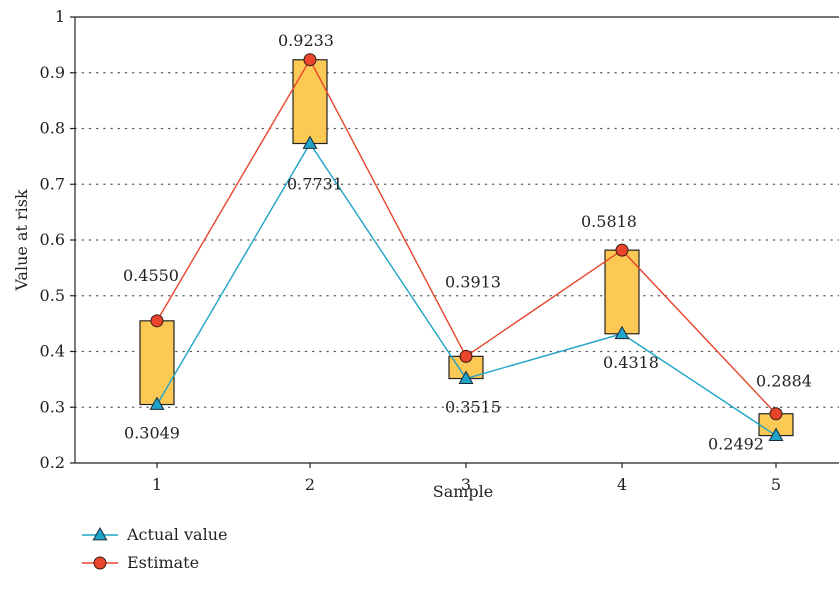 Image resolution: width=839 pixels, height=601 pixels. I want to click on estimate-label: 0.3913, so click(473, 281).